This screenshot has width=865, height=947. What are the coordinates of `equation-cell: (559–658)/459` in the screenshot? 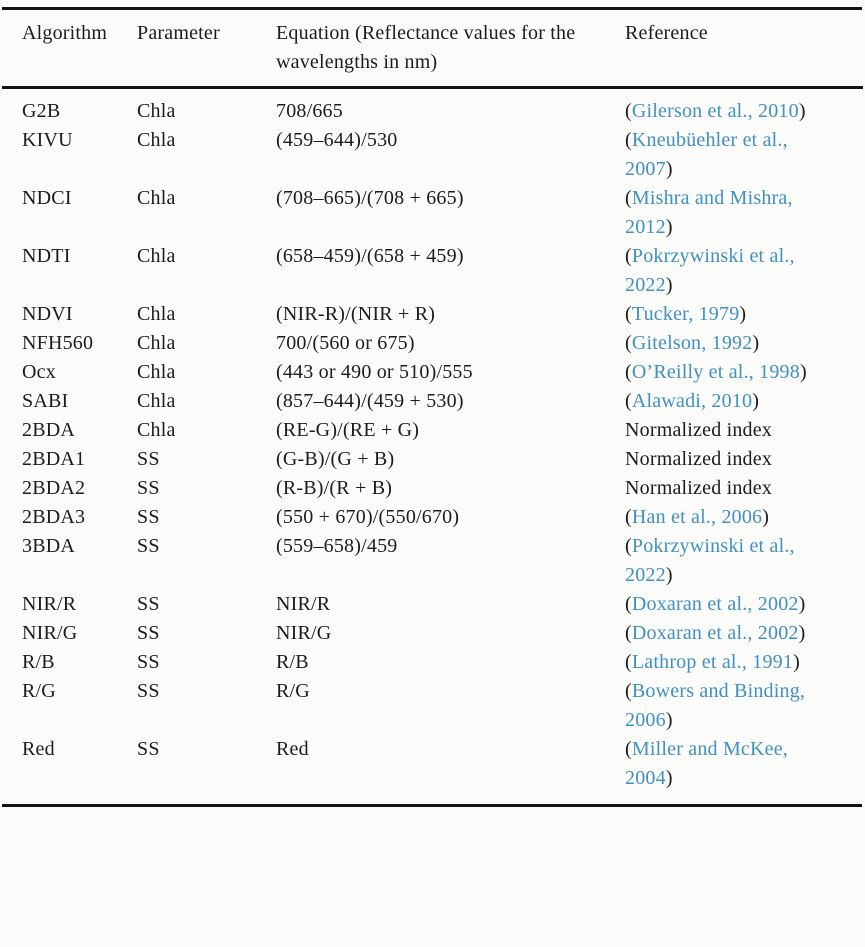 It's located at (337, 546).